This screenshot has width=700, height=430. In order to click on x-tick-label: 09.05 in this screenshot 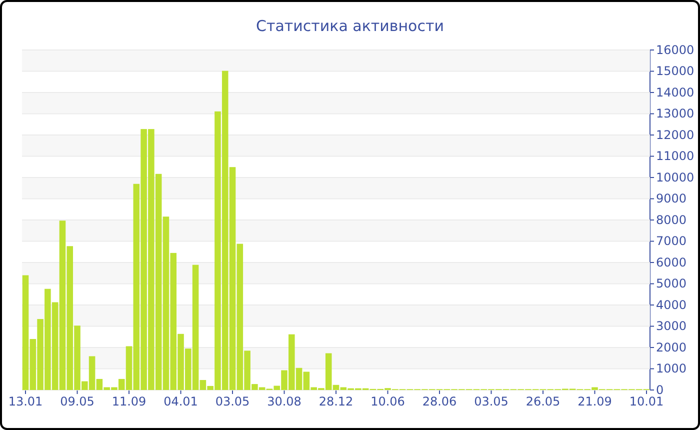, I will do `click(77, 401)`.